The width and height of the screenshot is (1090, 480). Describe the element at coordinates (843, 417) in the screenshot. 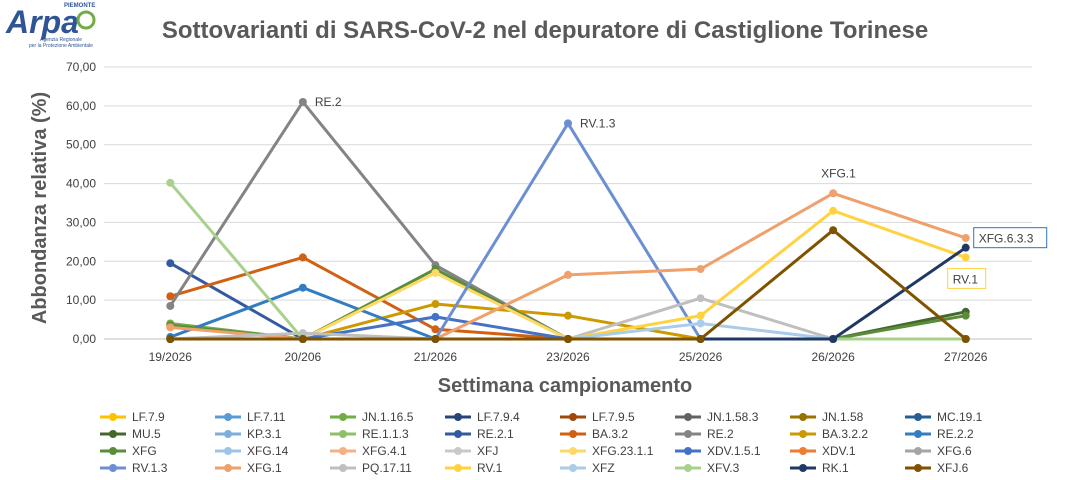

I see `legend-label: JN.1.58` at that location.